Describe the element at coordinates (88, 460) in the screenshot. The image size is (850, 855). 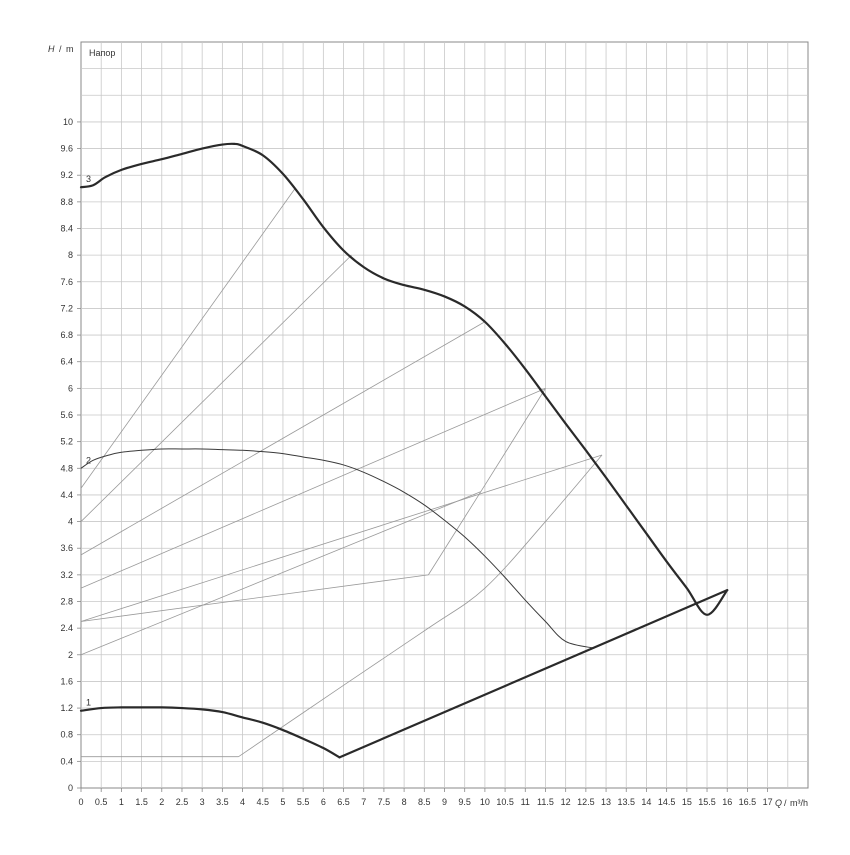
I see `series-label: 2` at that location.